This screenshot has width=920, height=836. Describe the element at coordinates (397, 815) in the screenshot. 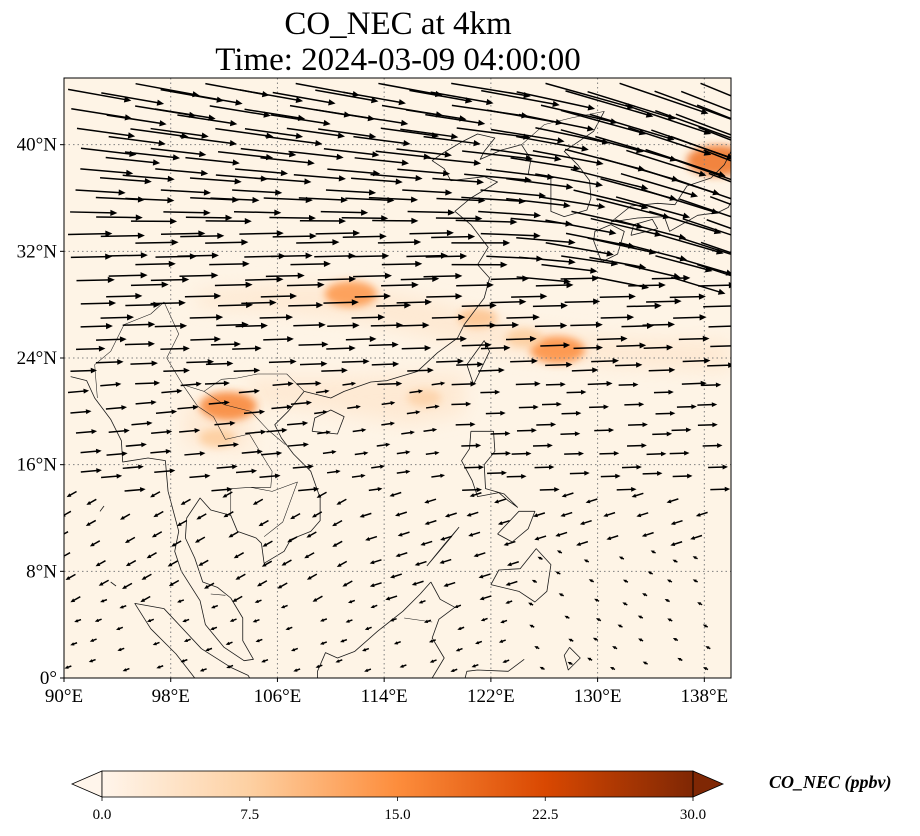

I see `colorbar-tick-label: 15.0` at that location.